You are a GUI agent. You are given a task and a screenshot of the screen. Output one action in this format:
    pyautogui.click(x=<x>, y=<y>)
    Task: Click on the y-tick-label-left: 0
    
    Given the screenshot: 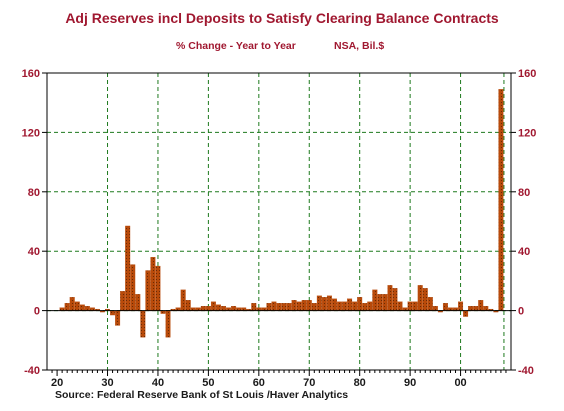 What is the action you would take?
    pyautogui.click(x=37, y=312)
    